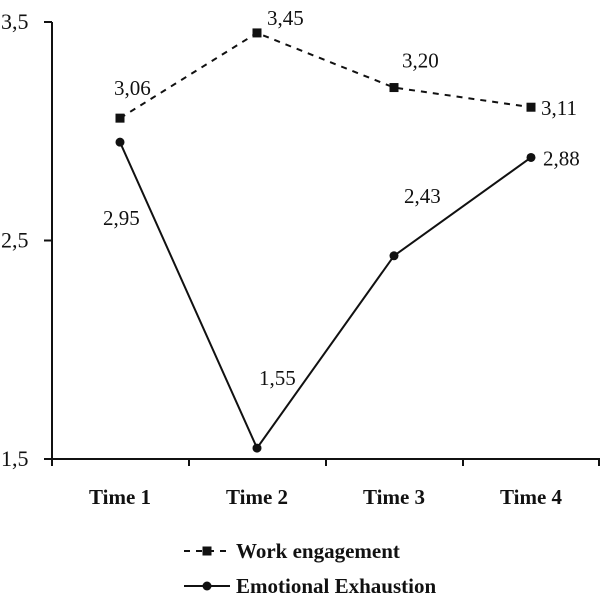 Image resolution: width=600 pixels, height=597 pixels. Describe the element at coordinates (277, 378) in the screenshot. I see `data-label: 1,55` at that location.